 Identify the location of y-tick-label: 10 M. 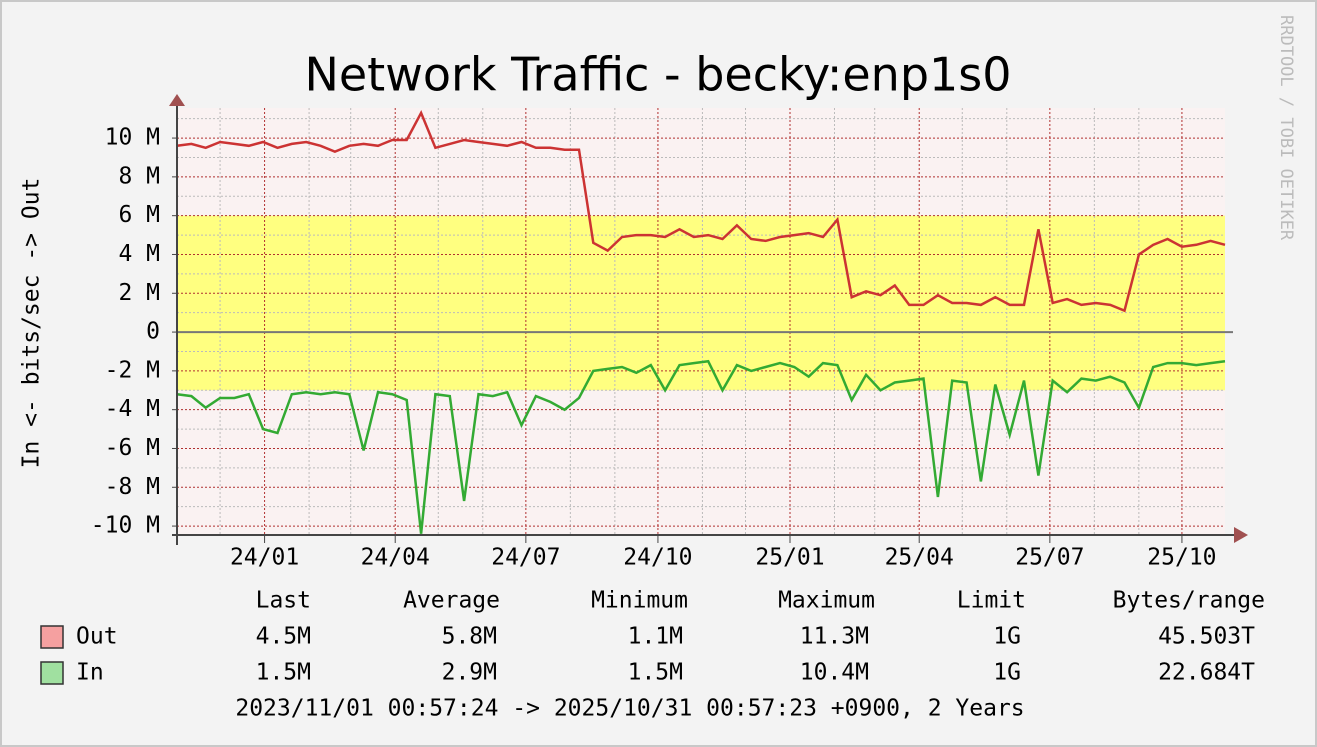
(132, 138).